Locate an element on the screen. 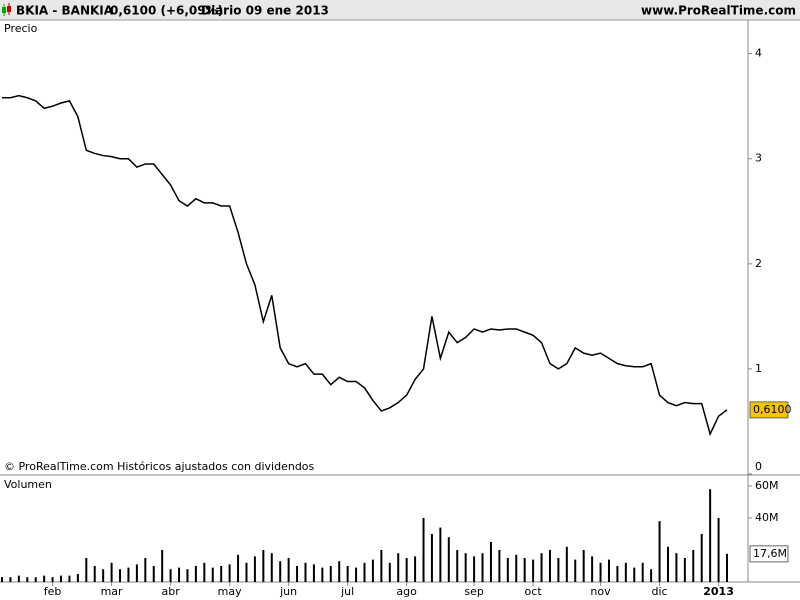 This screenshot has width=800, height=600. y-tick-label: 0 is located at coordinates (758, 466).